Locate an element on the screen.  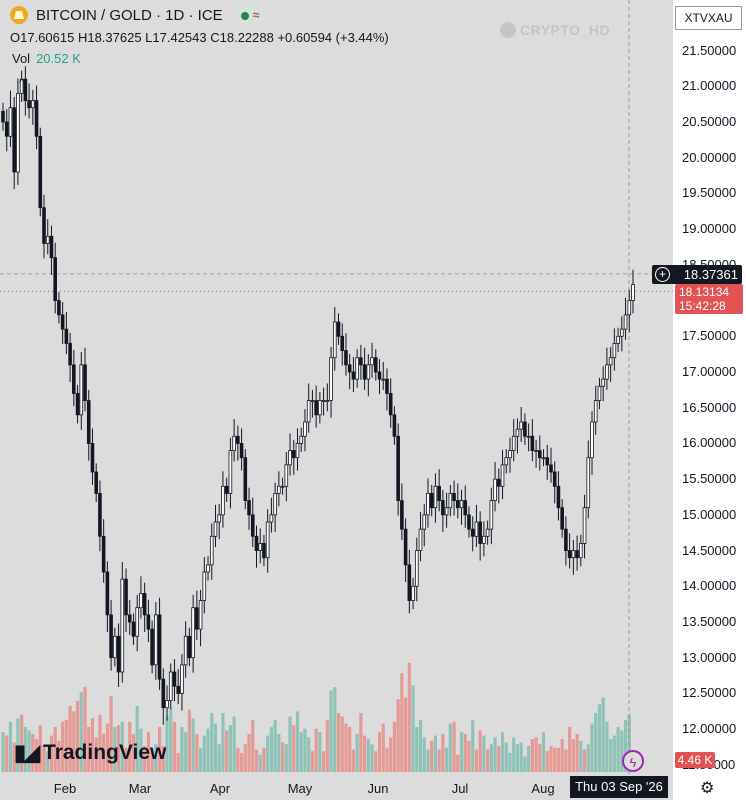
bitcoin-gold-logo-icon is located at coordinates (19, 15).